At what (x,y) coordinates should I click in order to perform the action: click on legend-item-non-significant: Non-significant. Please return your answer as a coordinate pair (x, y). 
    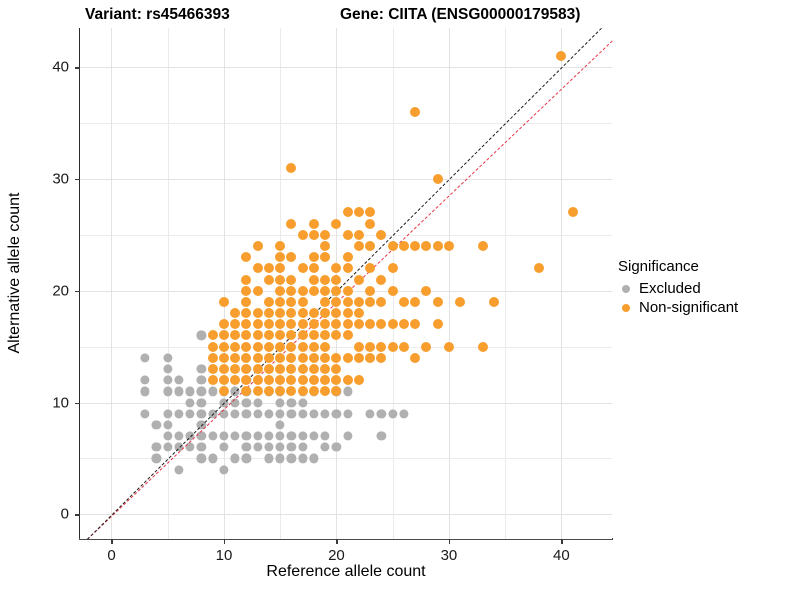
    Looking at the image, I should click on (708, 307).